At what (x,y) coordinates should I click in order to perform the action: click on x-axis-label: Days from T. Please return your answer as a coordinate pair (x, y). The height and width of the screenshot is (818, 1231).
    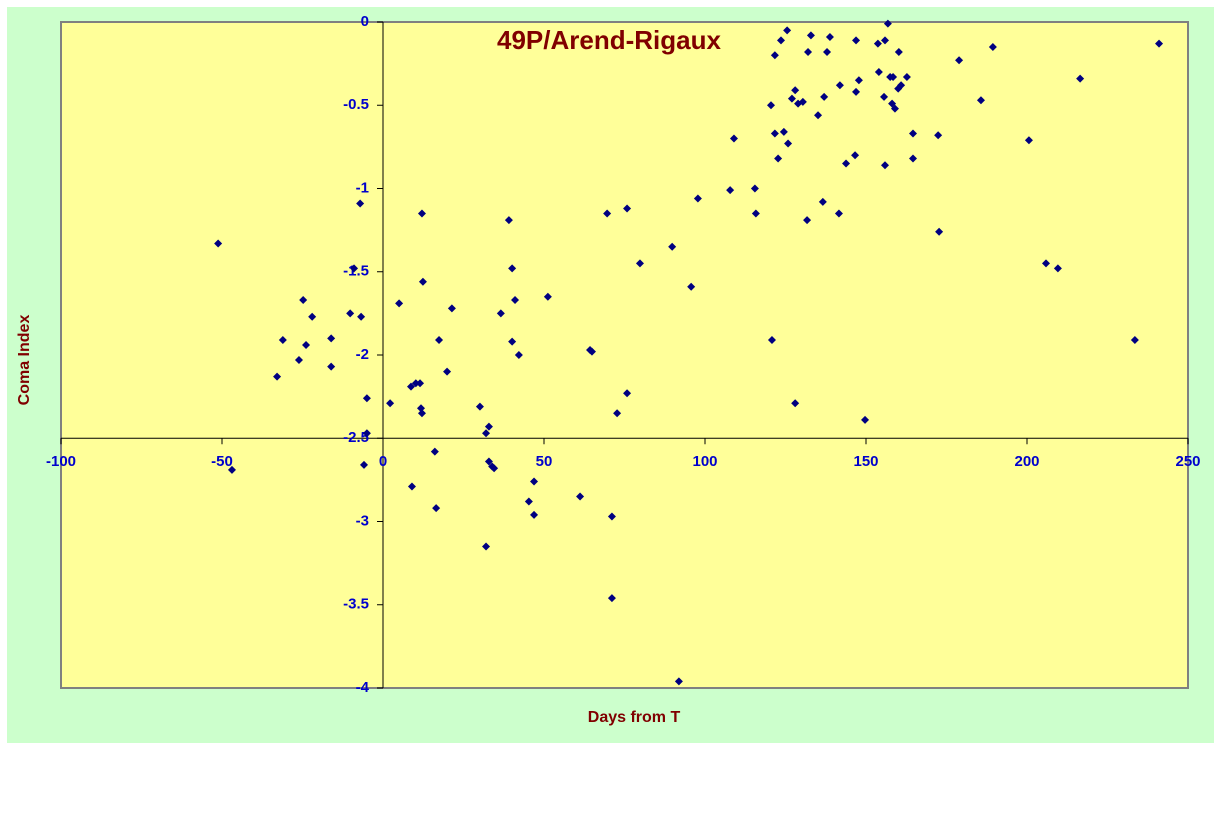
    Looking at the image, I should click on (634, 717).